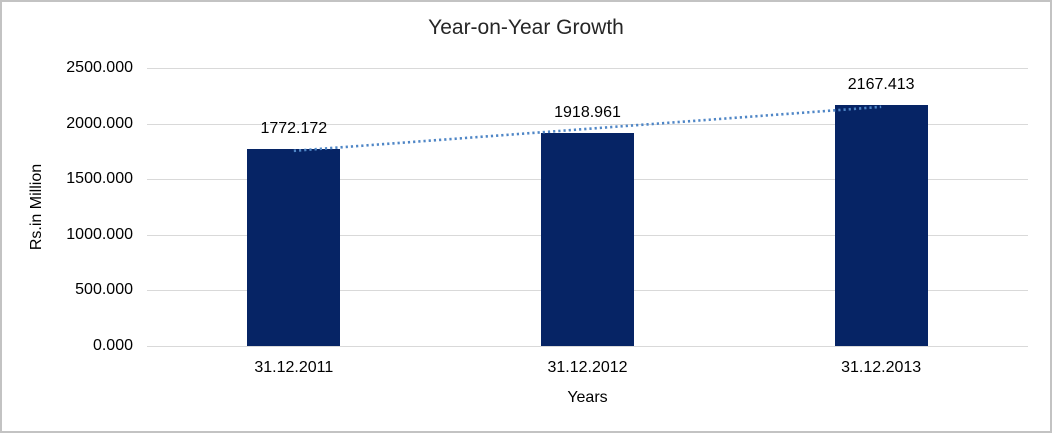 The height and width of the screenshot is (433, 1052). I want to click on x-tick-label: 31.12.2011, so click(294, 367).